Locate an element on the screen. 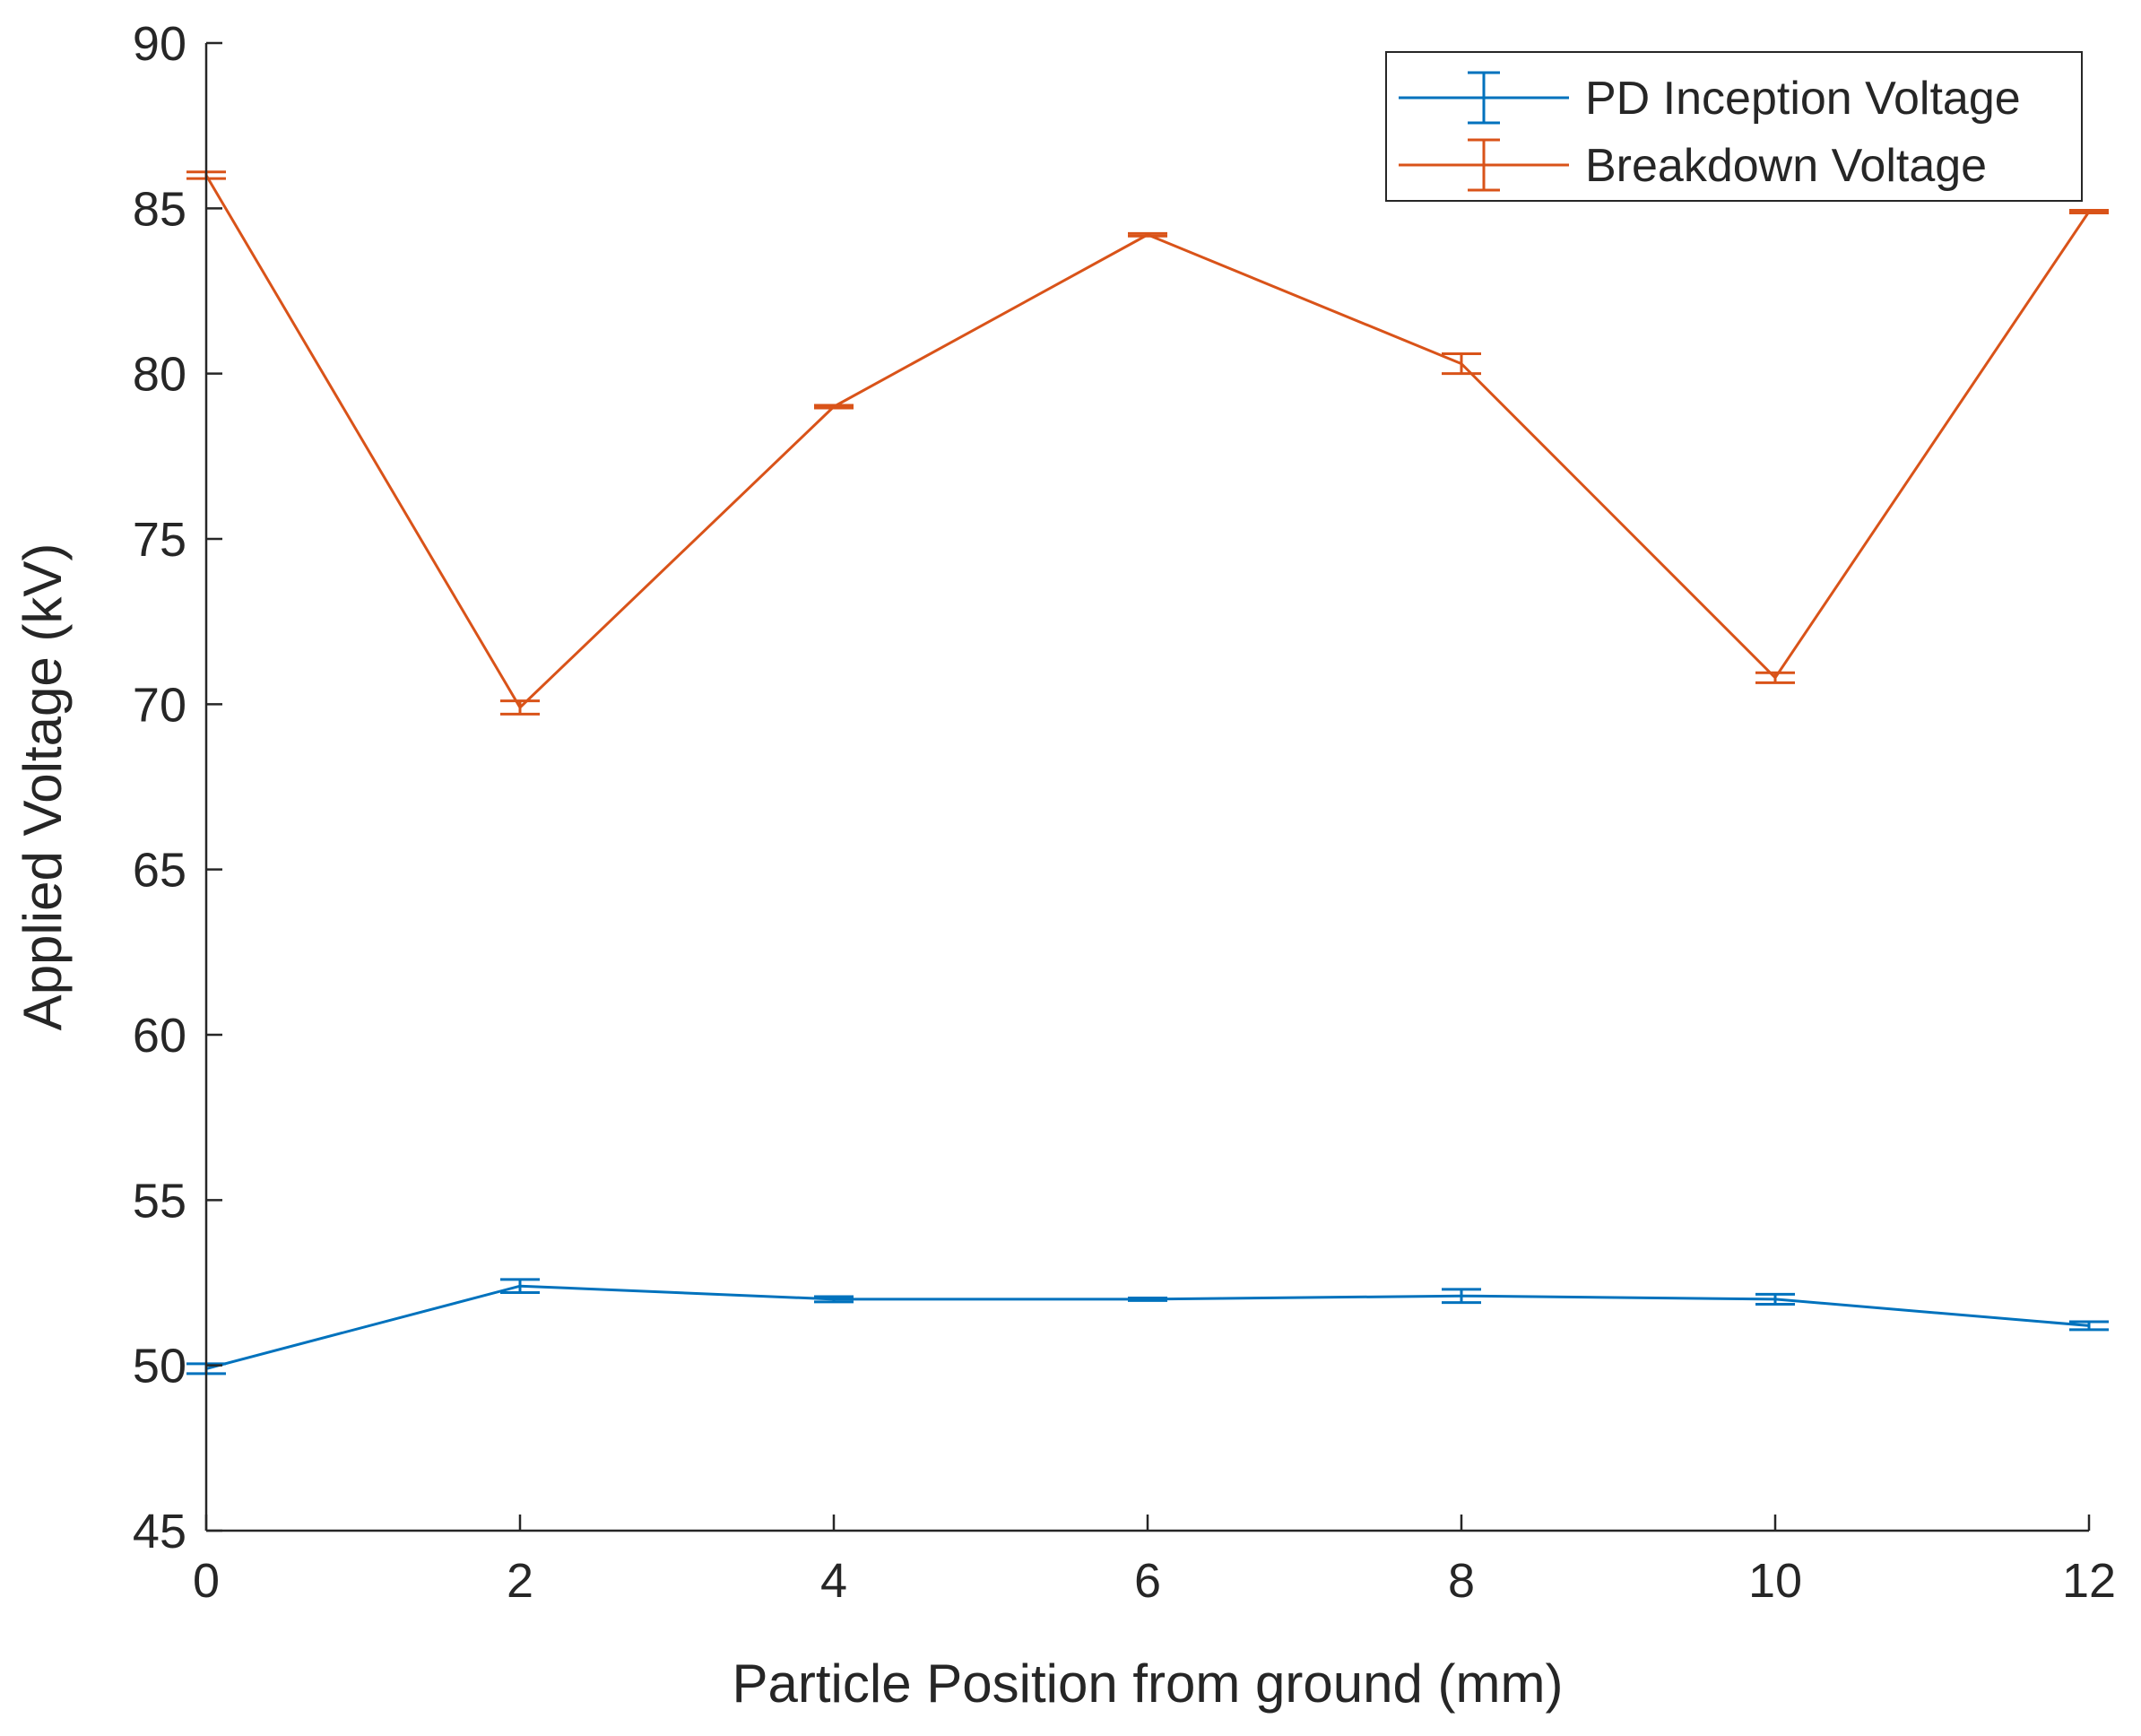 The height and width of the screenshot is (1736, 2141). legend-label-pd-inception-voltage: PD Inception Voltage is located at coordinates (1803, 99).